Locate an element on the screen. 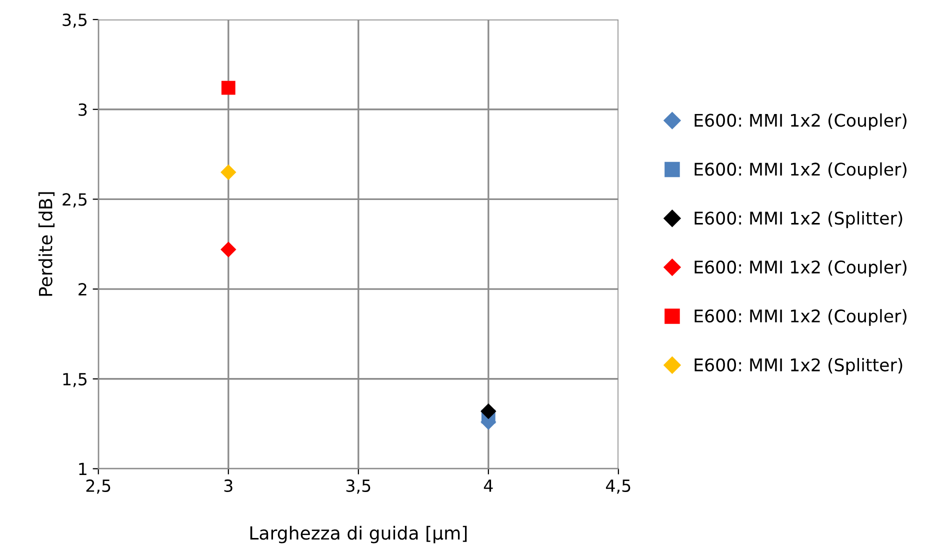 The image size is (937, 558). y-tick-label: 2 is located at coordinates (82, 289).